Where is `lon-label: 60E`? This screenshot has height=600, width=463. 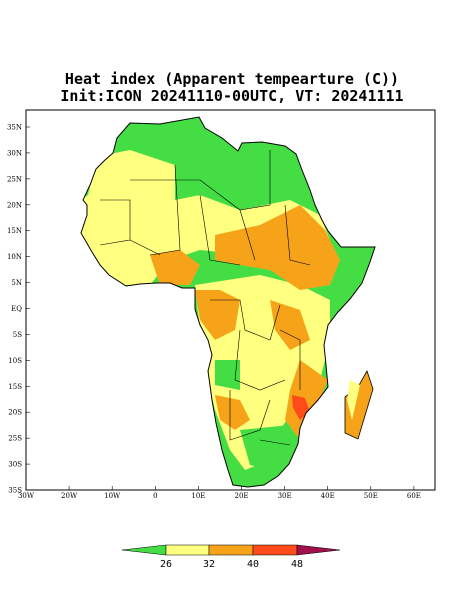
lon-label: 60E is located at coordinates (414, 496).